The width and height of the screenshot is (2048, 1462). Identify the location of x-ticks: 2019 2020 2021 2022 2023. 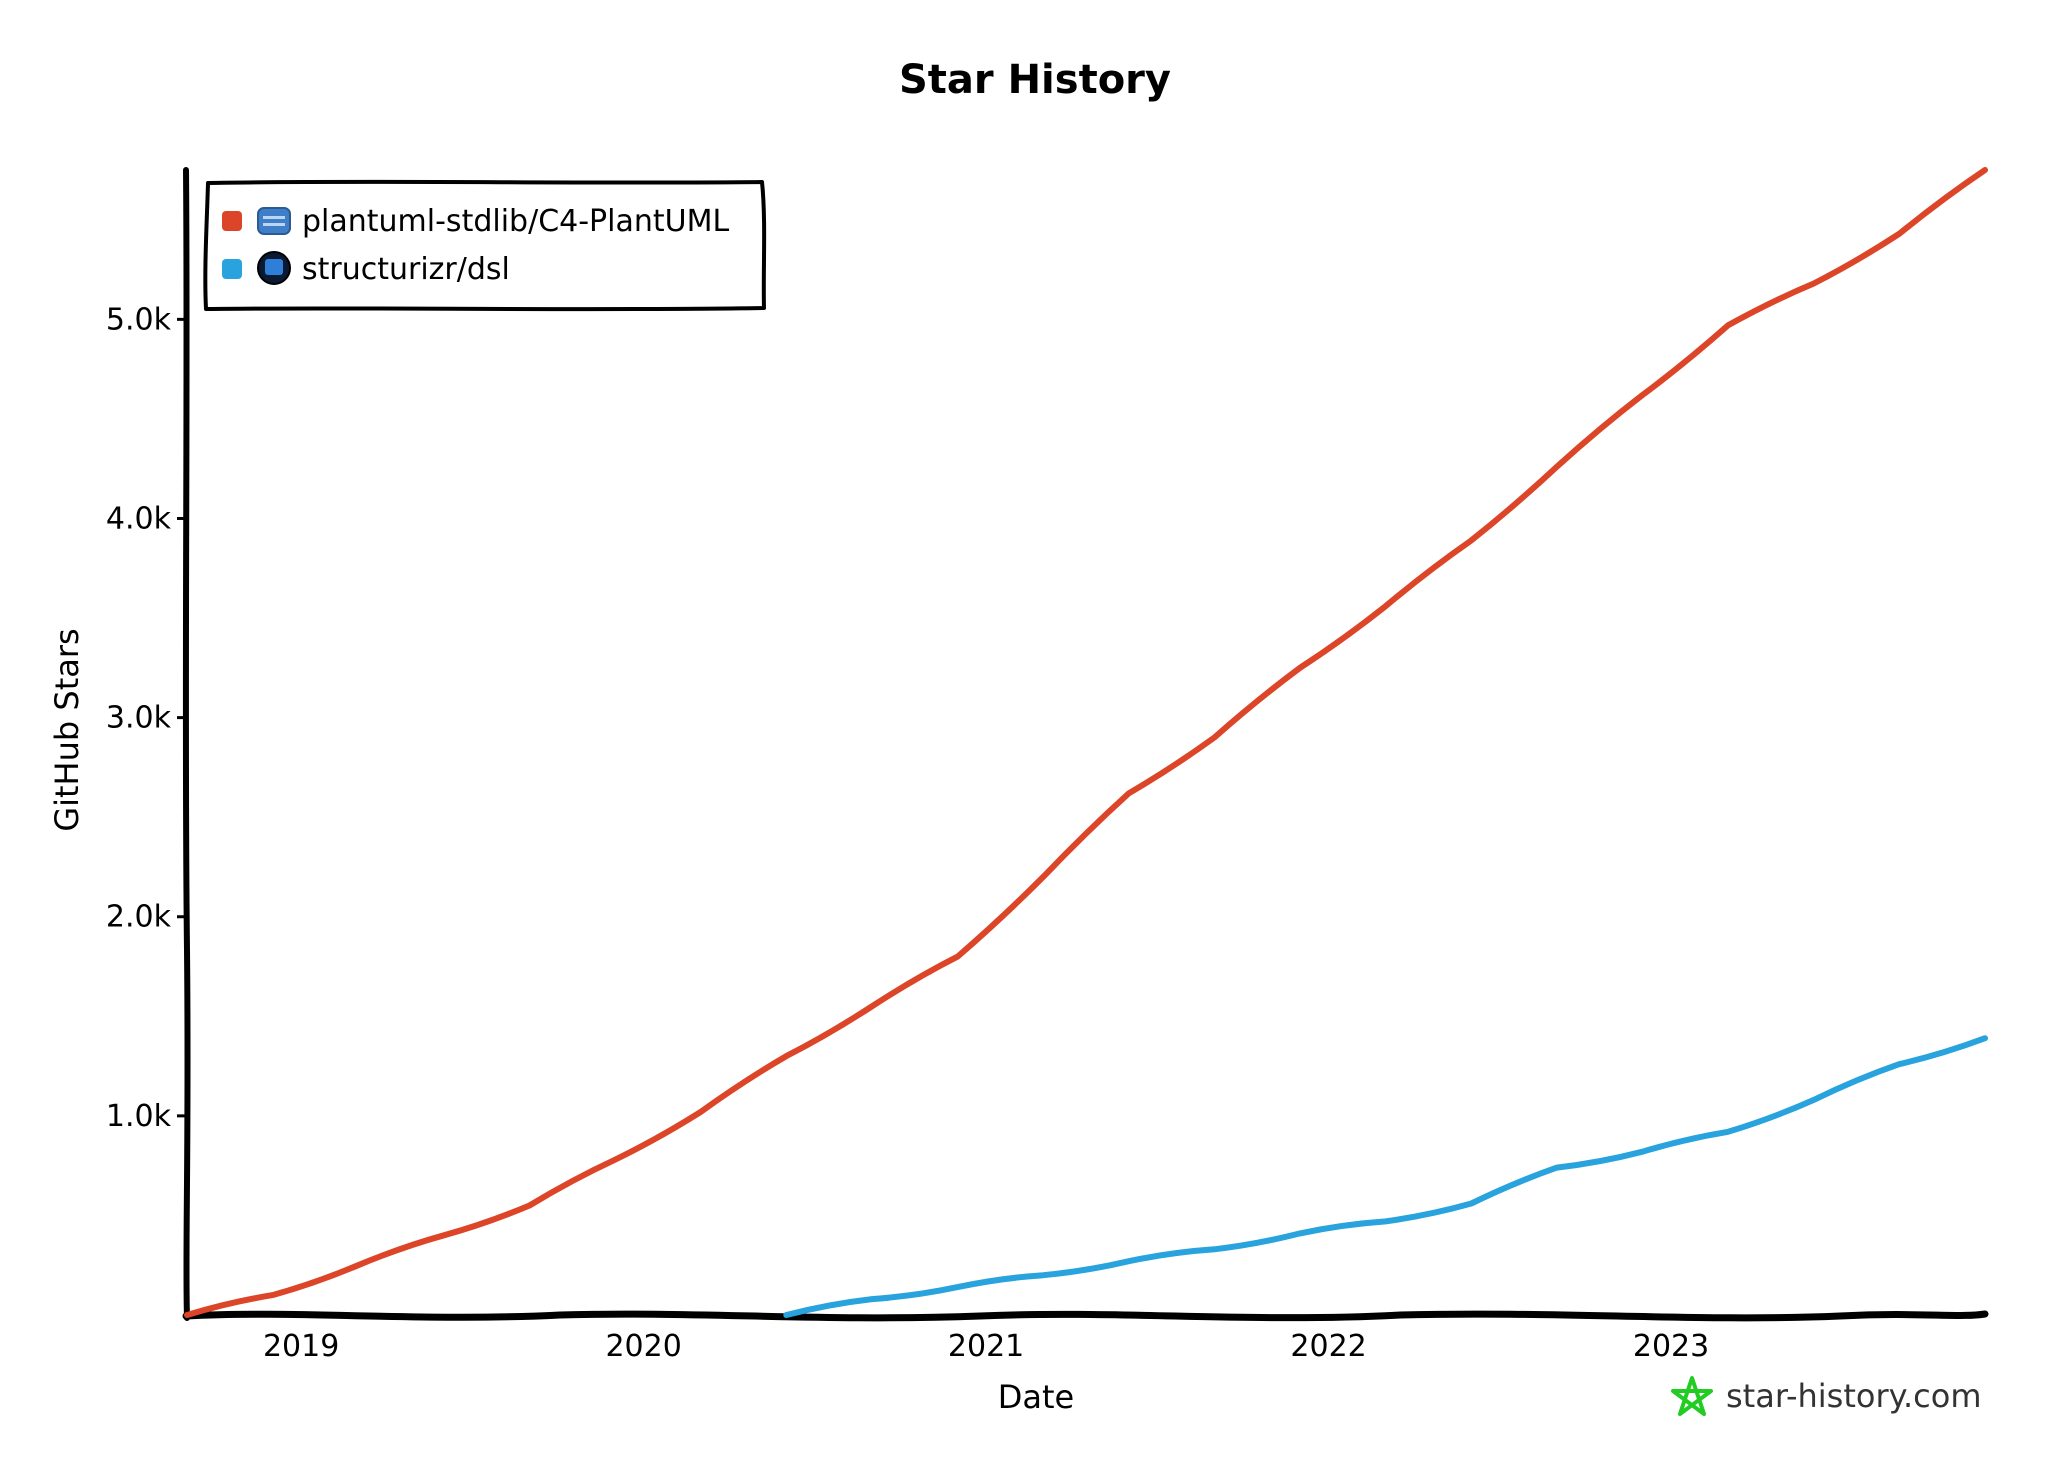
(986, 1346).